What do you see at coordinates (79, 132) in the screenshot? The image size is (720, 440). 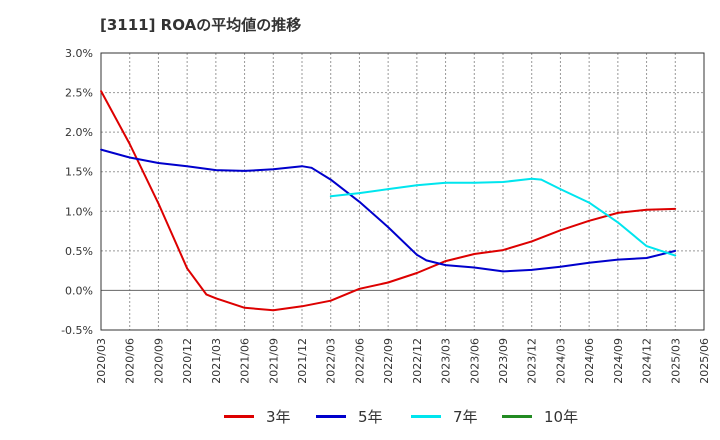 I see `y-tick-label: 2.0%` at bounding box center [79, 132].